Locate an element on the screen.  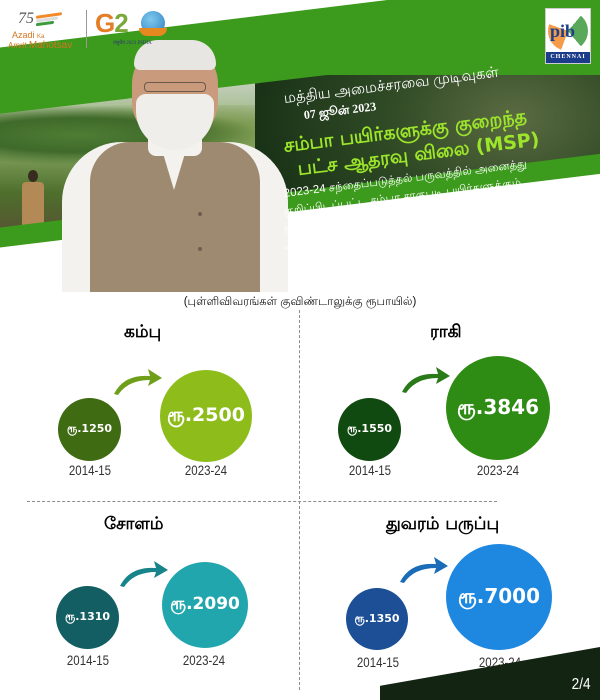
price-2014-15: ரூ.1250 is located at coordinates (89, 429).